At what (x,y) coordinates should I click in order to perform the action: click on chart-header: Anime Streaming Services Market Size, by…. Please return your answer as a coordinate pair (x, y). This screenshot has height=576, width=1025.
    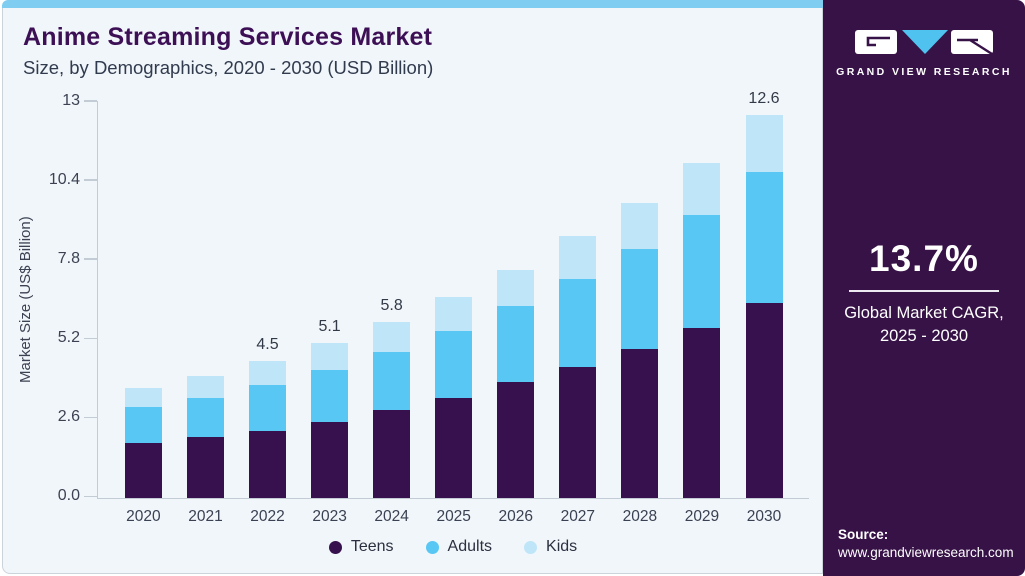
    Looking at the image, I should click on (228, 51).